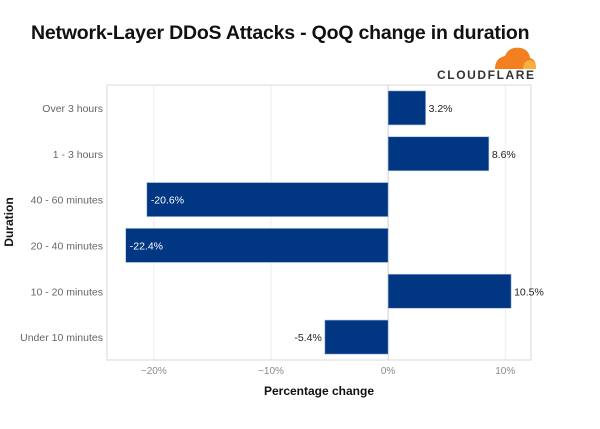 This screenshot has height=429, width=600. What do you see at coordinates (441, 109) in the screenshot?
I see `data-label: 3.2%` at bounding box center [441, 109].